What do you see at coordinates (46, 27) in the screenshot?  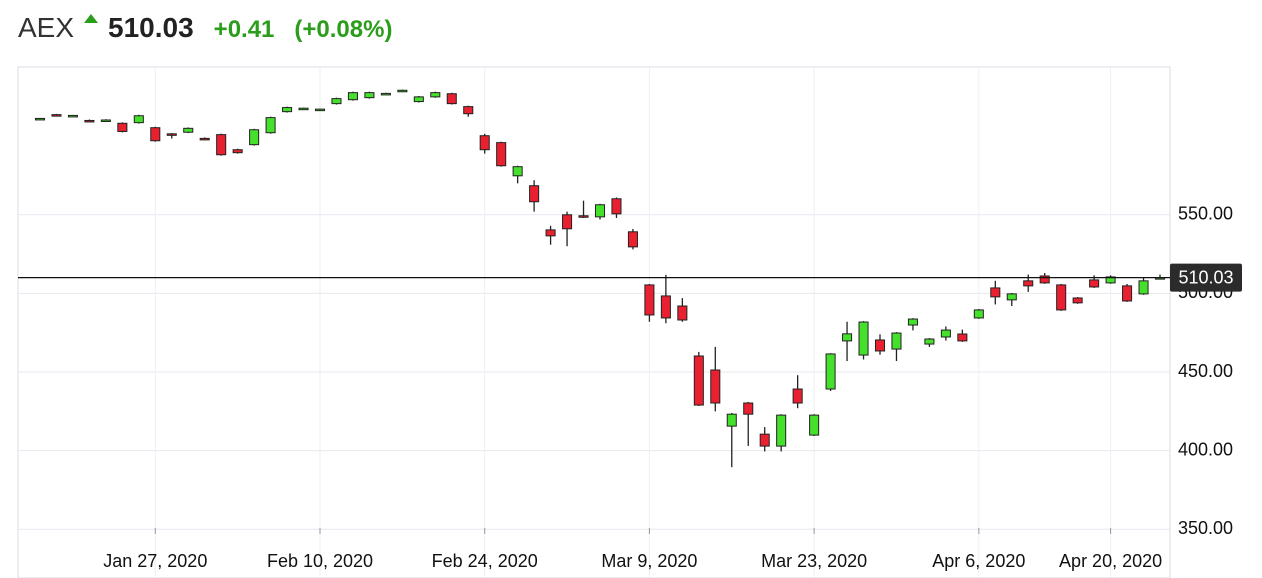 I see `symbol: AEX` at bounding box center [46, 27].